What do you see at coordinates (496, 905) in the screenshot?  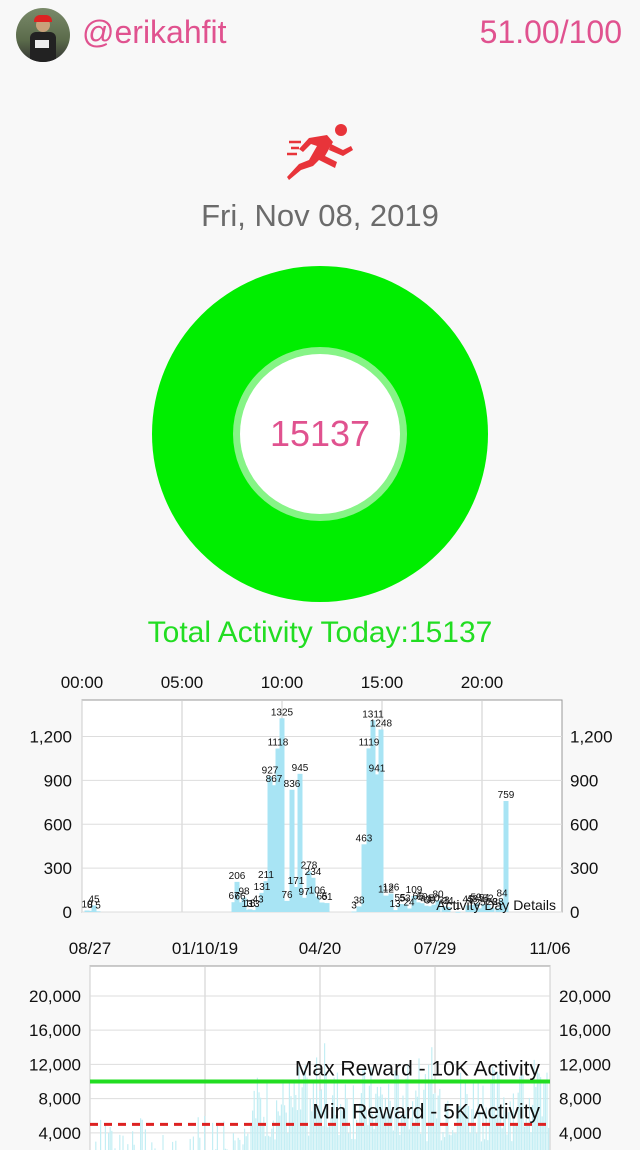 I see `chart-caption: Activity Day Details` at bounding box center [496, 905].